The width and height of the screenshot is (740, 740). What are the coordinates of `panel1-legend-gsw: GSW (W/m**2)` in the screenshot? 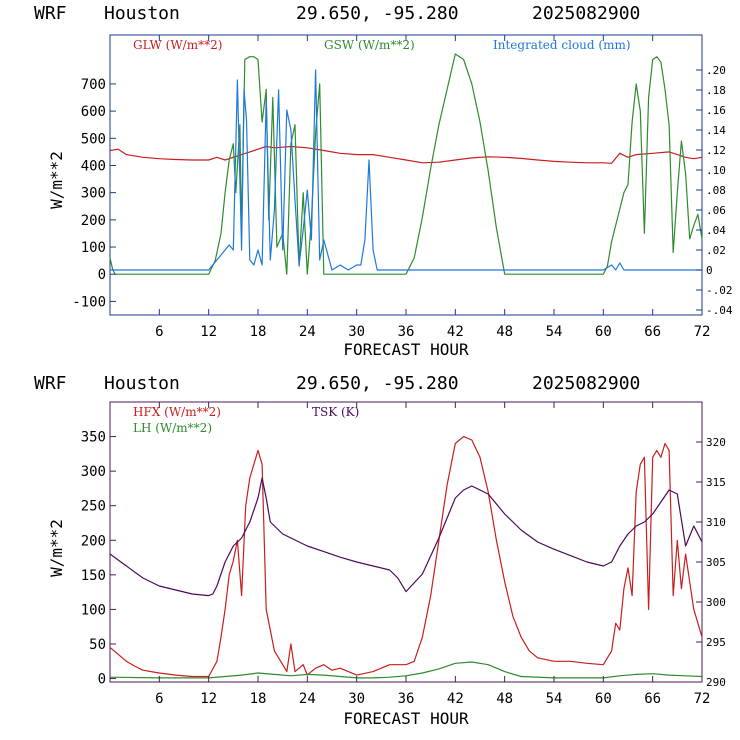 It's located at (369, 45).